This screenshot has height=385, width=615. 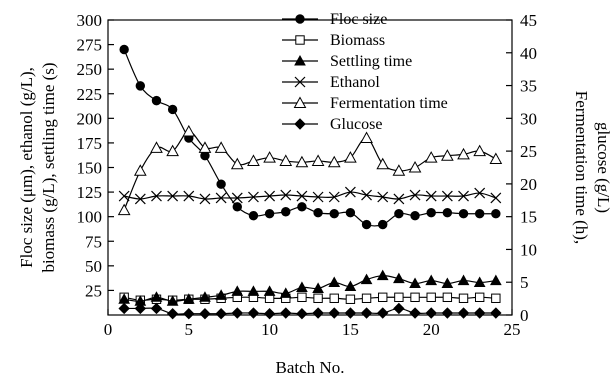 I want to click on y-right-tick-label: 40, so click(x=528, y=53).